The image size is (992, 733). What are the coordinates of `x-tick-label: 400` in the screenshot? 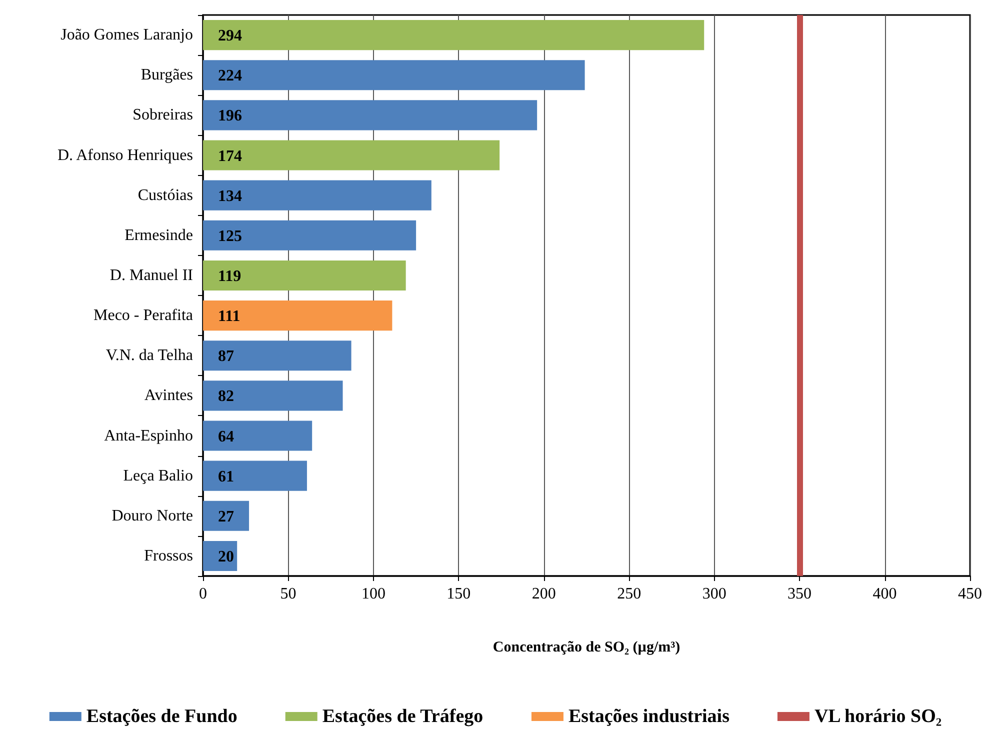 It's located at (884, 594).